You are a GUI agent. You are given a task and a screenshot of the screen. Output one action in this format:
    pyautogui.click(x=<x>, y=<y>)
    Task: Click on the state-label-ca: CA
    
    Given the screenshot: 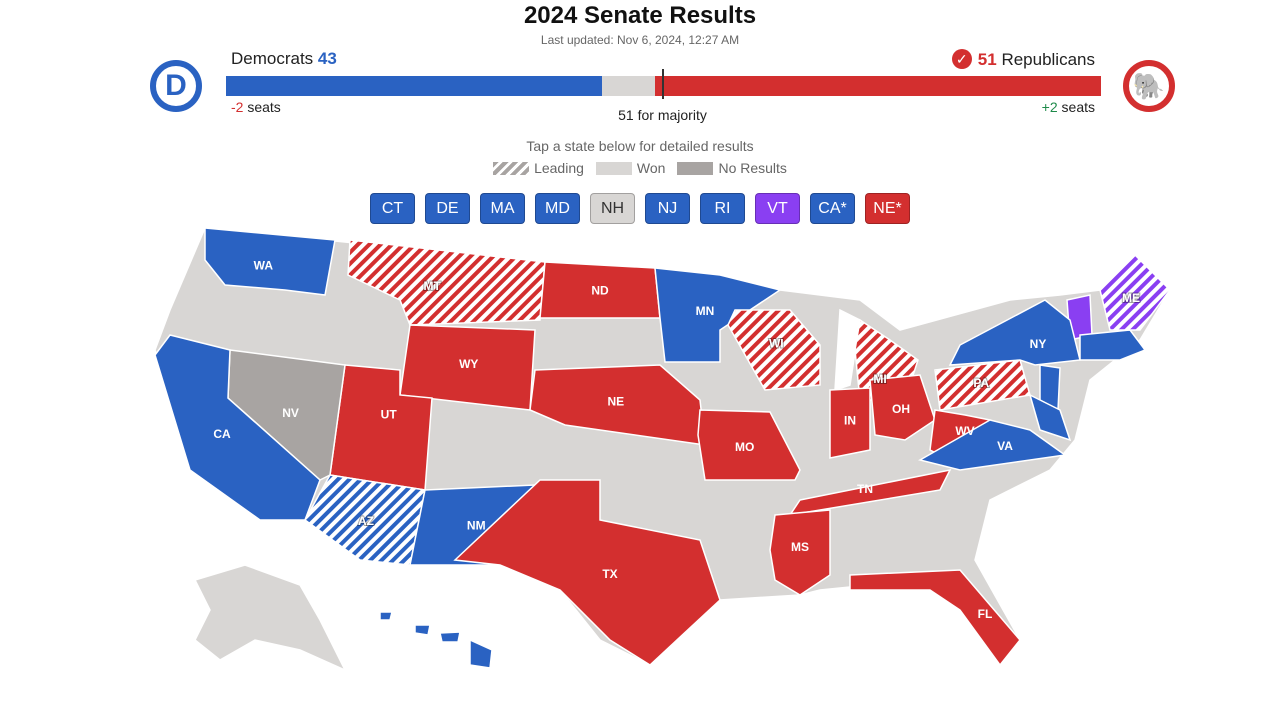 What is the action you would take?
    pyautogui.click(x=222, y=434)
    